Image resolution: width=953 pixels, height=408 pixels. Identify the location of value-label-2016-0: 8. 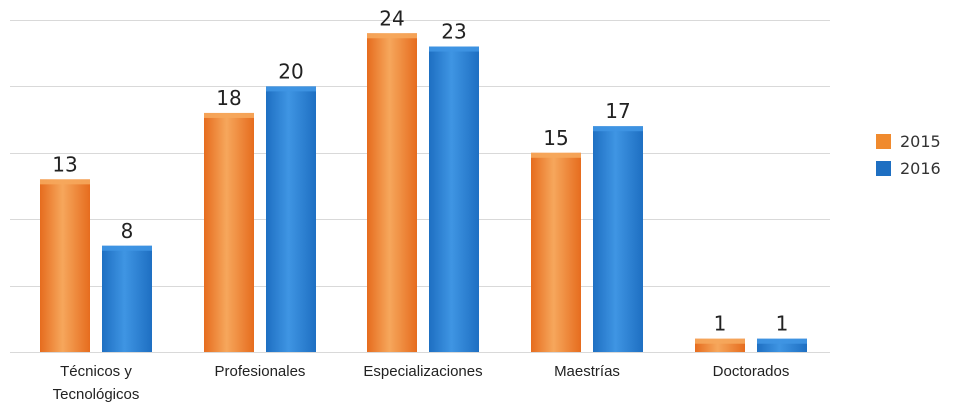
(127, 231).